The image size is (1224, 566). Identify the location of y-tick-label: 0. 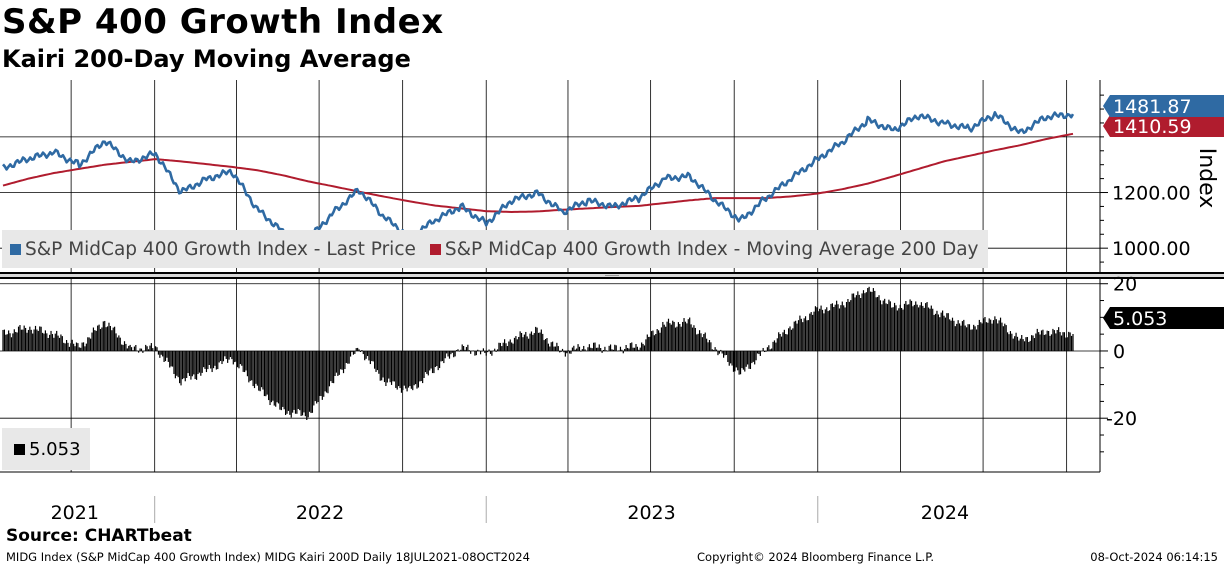
(1119, 352).